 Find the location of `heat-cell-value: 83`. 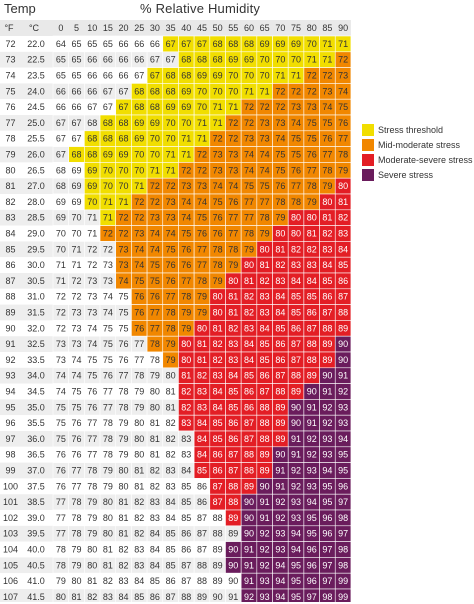

heat-cell-value: 83 is located at coordinates (327, 249).